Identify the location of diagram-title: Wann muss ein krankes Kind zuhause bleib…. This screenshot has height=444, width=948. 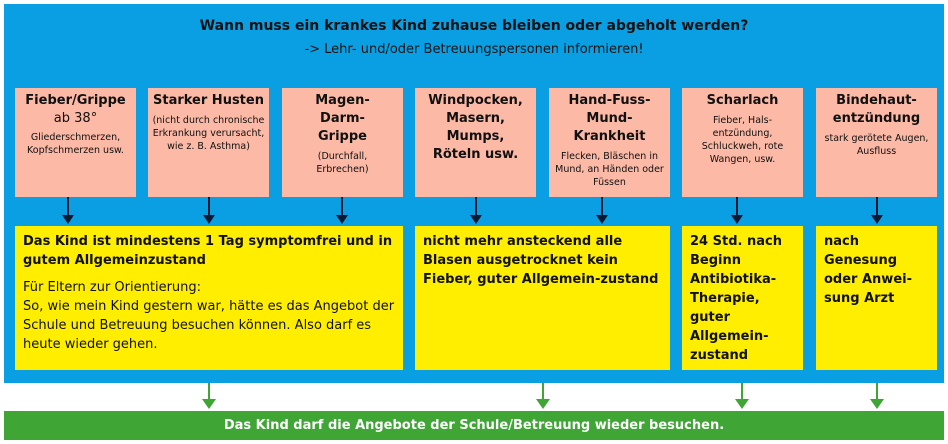
(474, 26).